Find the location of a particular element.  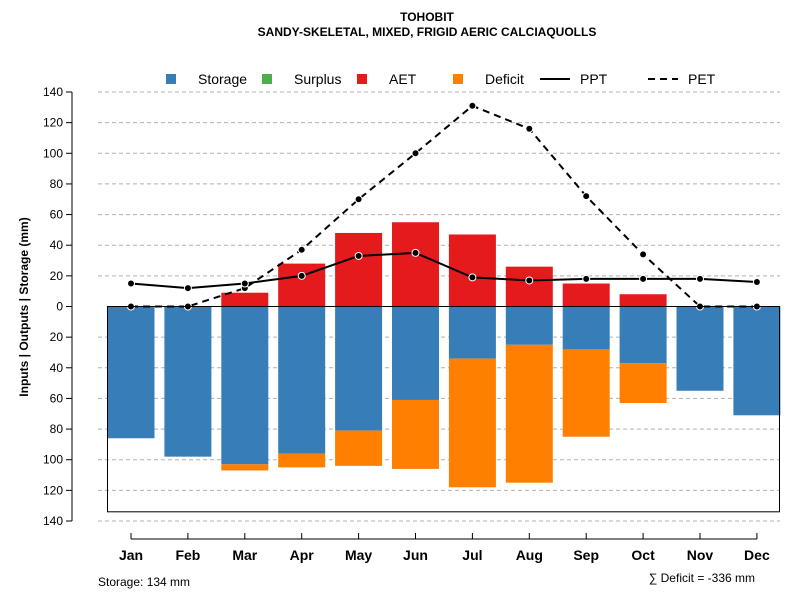

ppt-line is located at coordinates (443, 270).